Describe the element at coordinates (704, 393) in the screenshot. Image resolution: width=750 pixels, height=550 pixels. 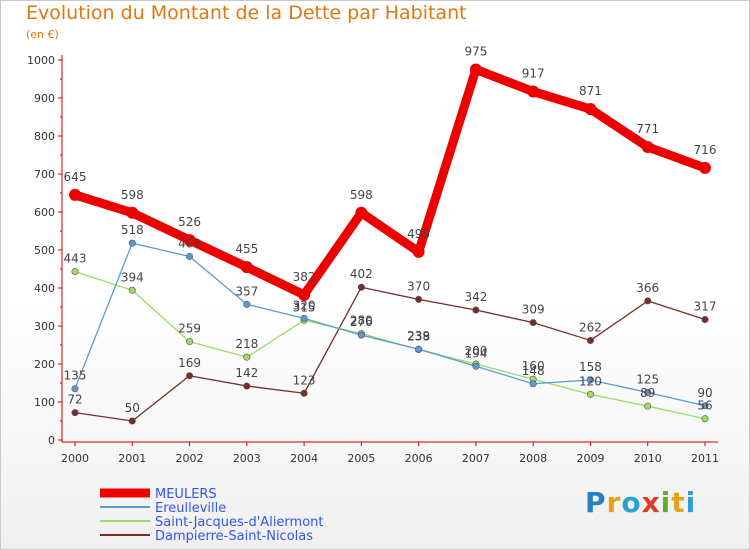
I see `data-label: 90` at that location.